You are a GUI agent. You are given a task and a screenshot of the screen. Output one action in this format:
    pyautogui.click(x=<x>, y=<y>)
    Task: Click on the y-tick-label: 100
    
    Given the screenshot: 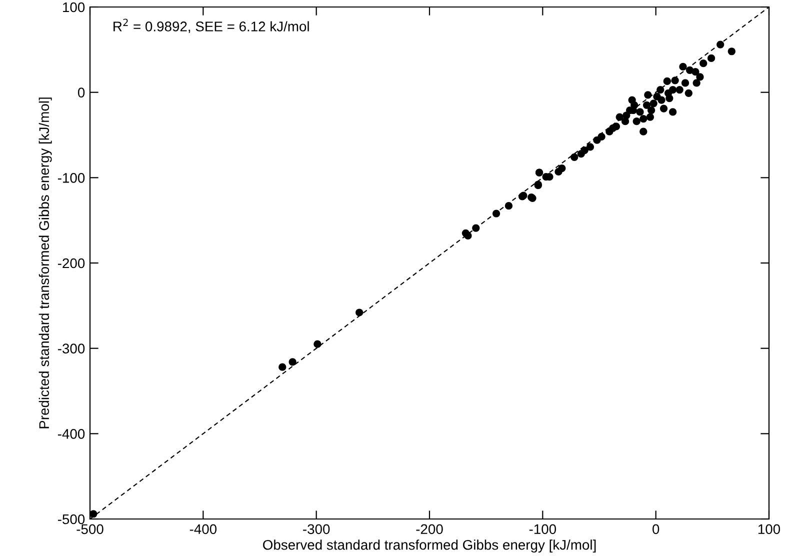 What is the action you would take?
    pyautogui.click(x=74, y=7)
    